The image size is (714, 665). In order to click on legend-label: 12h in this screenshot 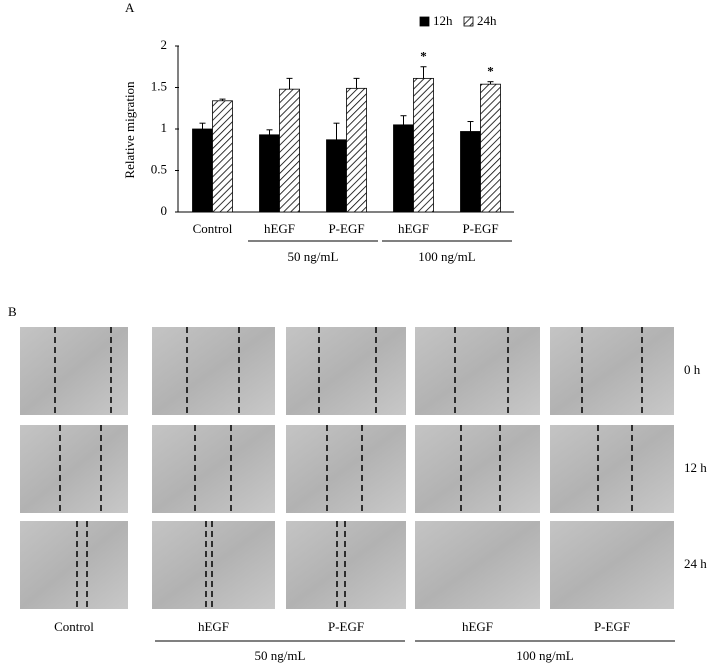, I will do `click(443, 20)`.